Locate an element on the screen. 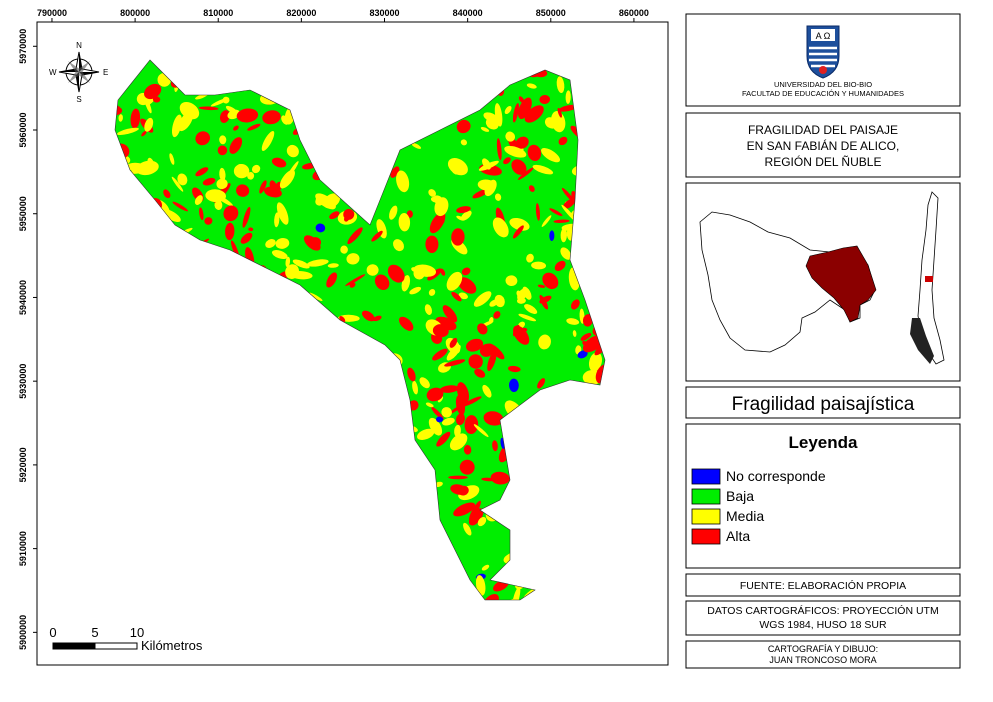 This screenshot has height=702, width=993. legend-title: Leyenda is located at coordinates (824, 442).